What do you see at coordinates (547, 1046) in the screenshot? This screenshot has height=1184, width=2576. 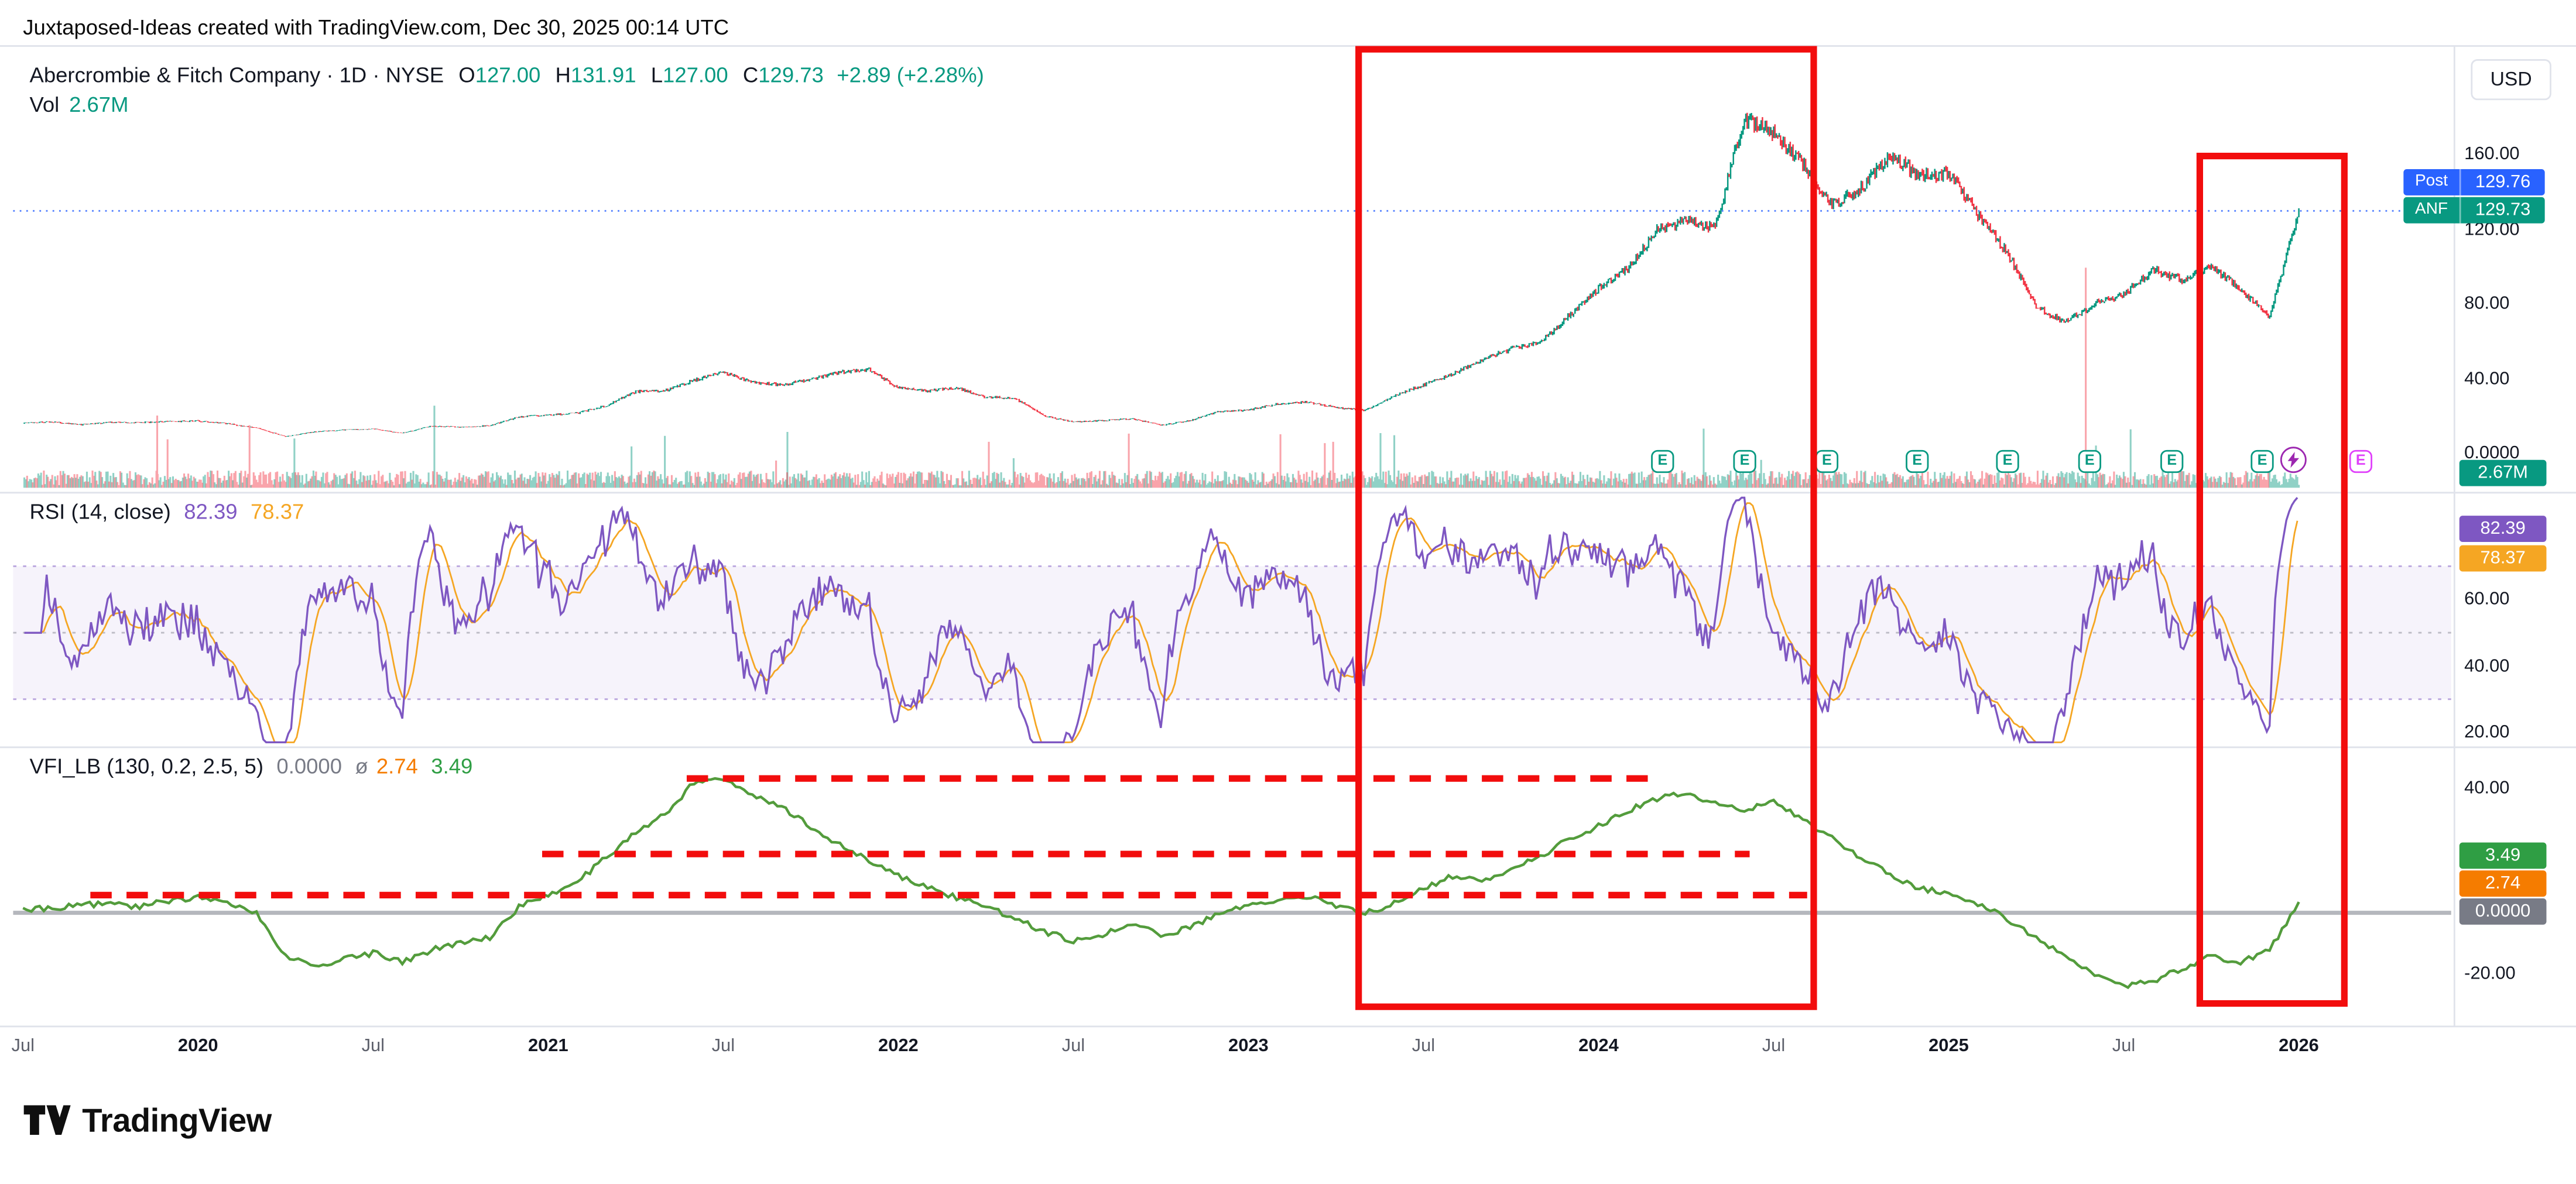 I see `time-axis-label: 2021` at bounding box center [547, 1046].